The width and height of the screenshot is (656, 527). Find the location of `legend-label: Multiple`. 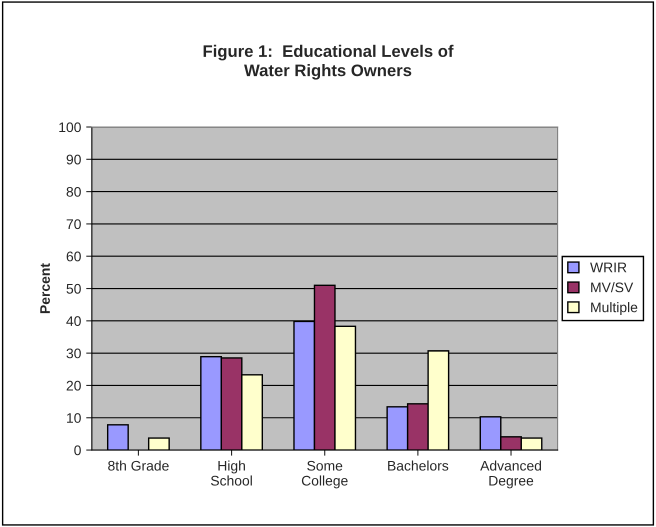

legend-label: Multiple is located at coordinates (614, 309).